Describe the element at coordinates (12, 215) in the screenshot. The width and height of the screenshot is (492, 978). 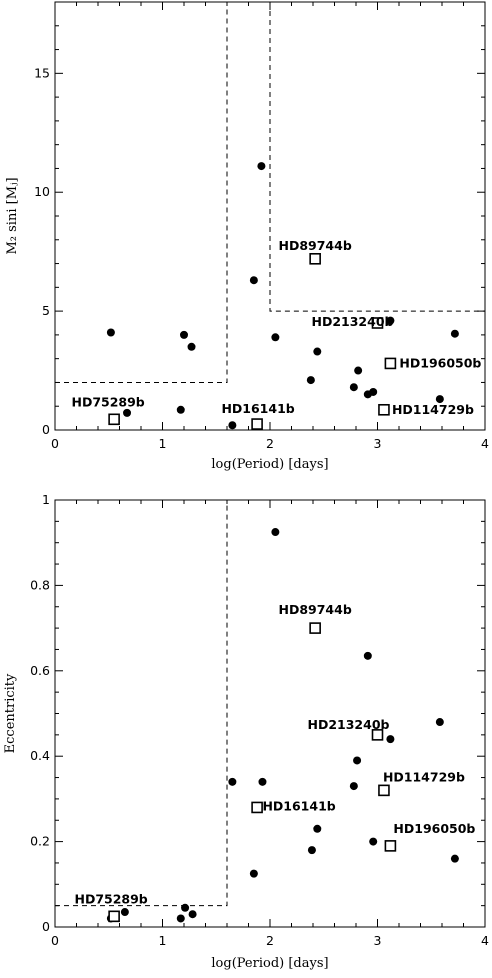
I see `y-axis-label: M₂ sini [Mⱼ]` at that location.